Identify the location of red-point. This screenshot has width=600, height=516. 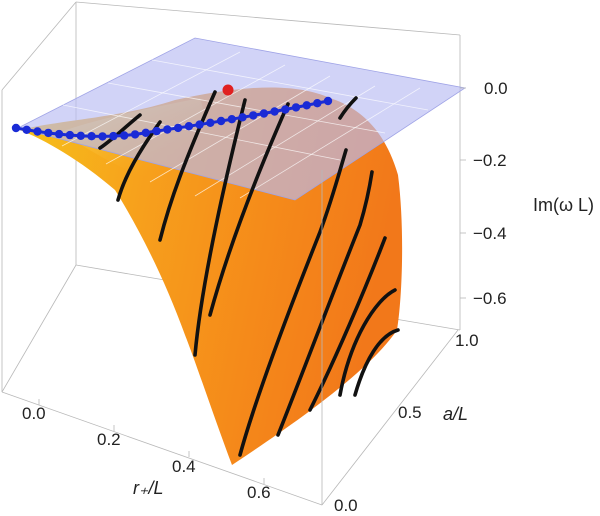
(228, 90).